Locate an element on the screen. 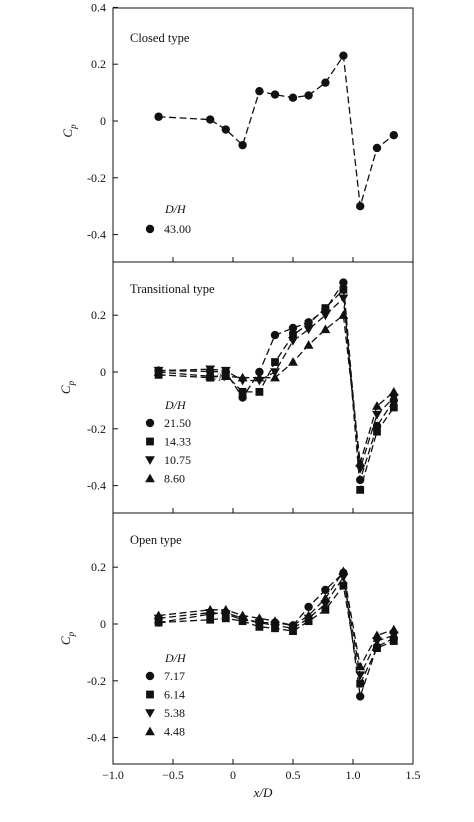  x-tick-label: 0.5 is located at coordinates (293, 775).